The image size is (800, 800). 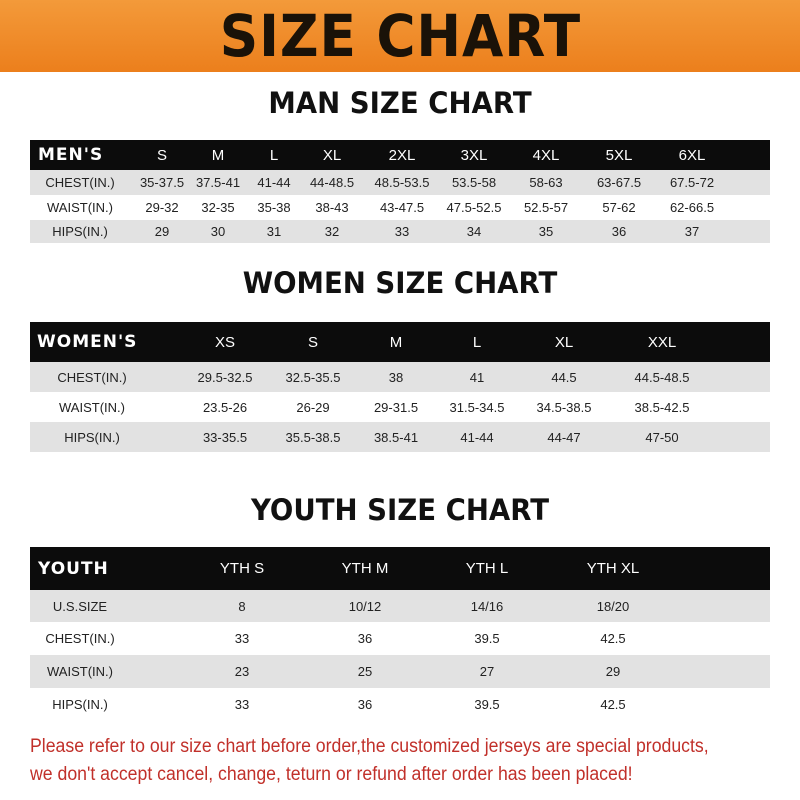 I want to click on table-row: CHEST(IN.) 33 36 39.5 42.5, so click(x=400, y=638).